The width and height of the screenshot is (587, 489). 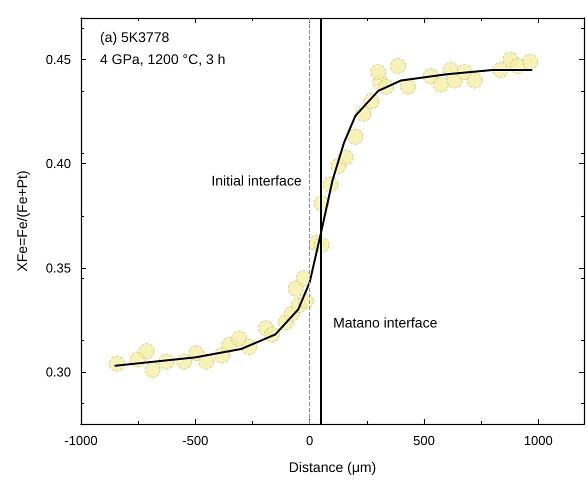 What do you see at coordinates (538, 440) in the screenshot?
I see `x-tick-label: 1000` at bounding box center [538, 440].